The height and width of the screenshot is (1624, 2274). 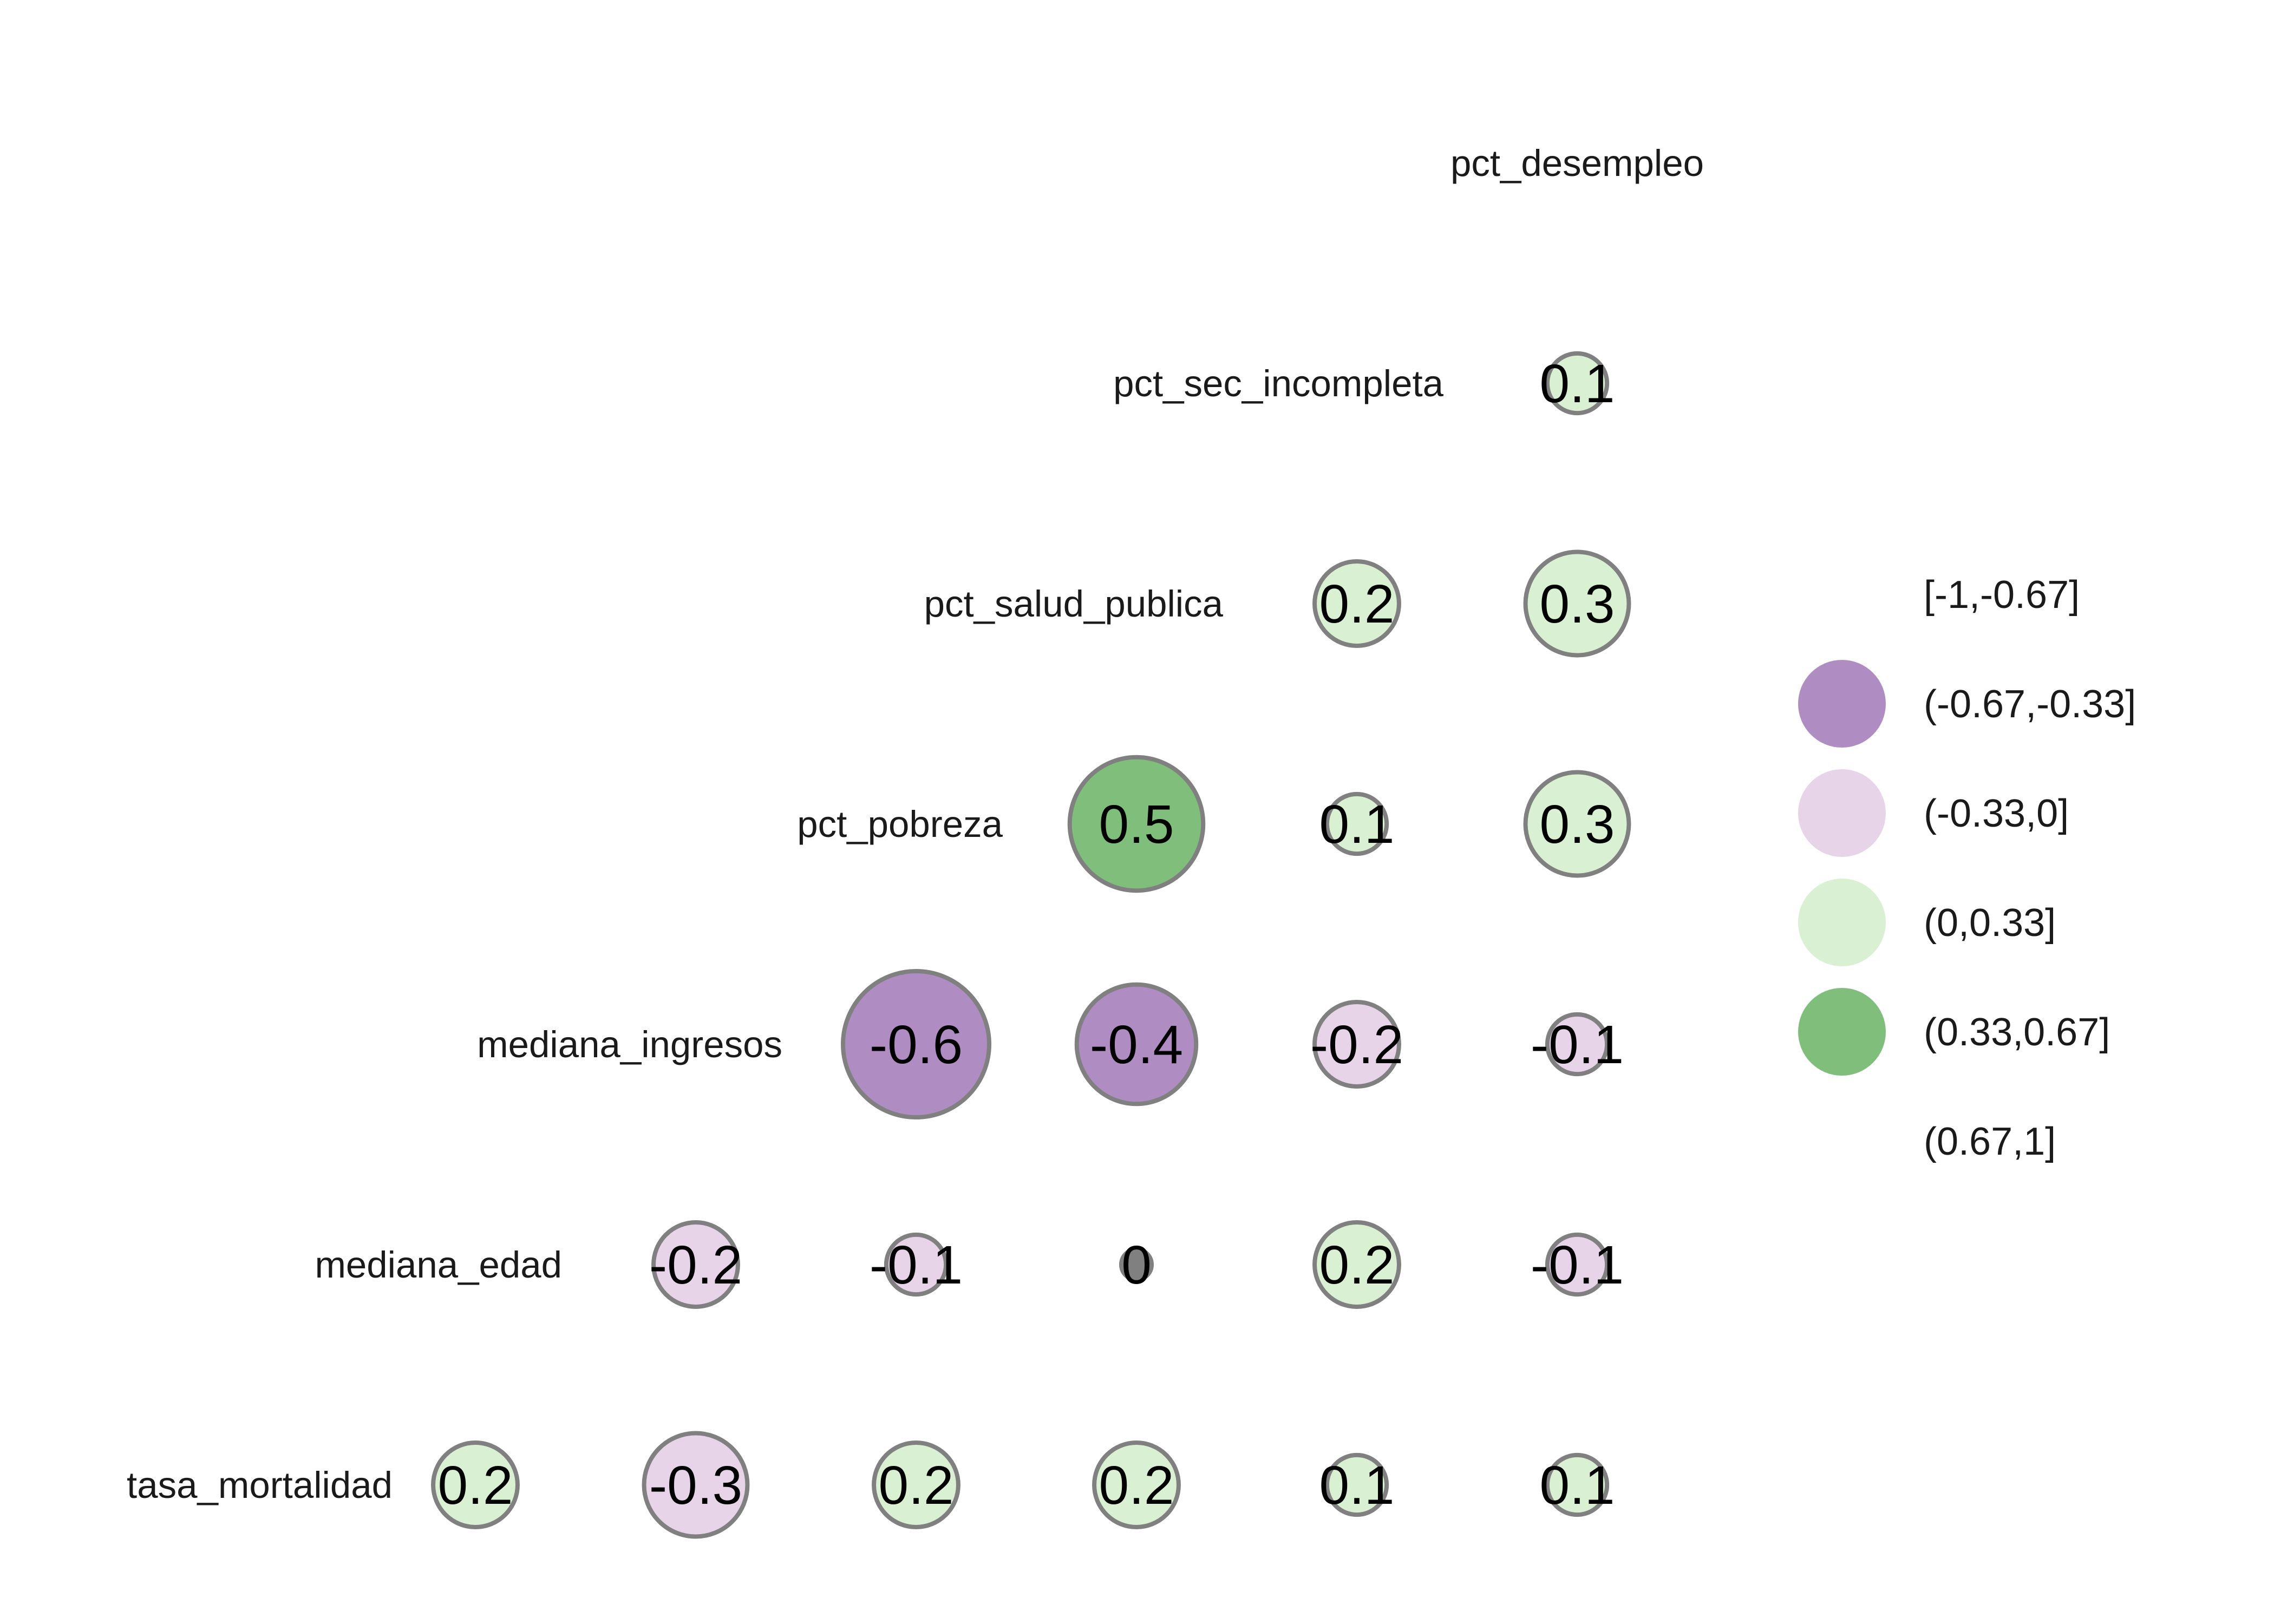 I want to click on cell-mediana_ingresos-pct_salud_publica: -0.4, so click(x=1137, y=1044).